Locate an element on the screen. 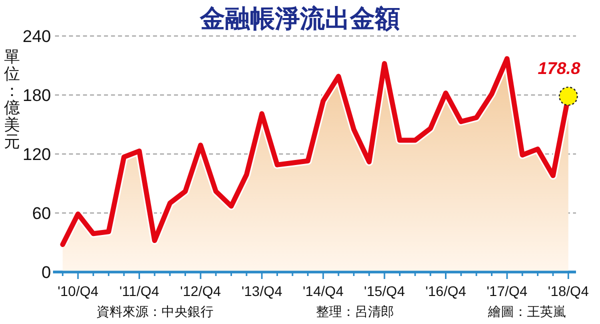 The height and width of the screenshot is (324, 600). x-tick-label: '10/Q4 is located at coordinates (78, 291).